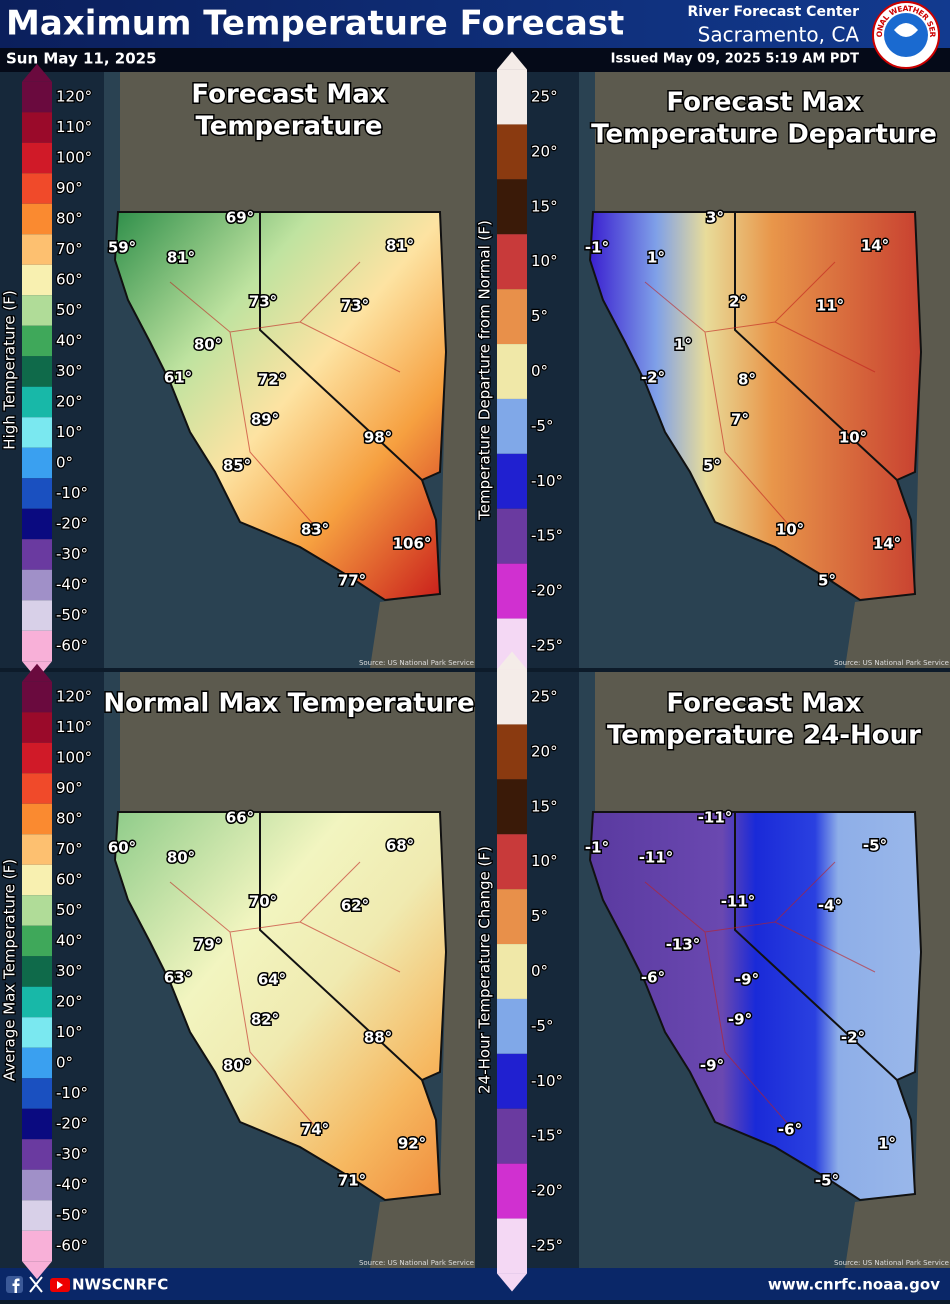  What do you see at coordinates (315, 1130) in the screenshot?
I see `temperature-label: 74°` at bounding box center [315, 1130].